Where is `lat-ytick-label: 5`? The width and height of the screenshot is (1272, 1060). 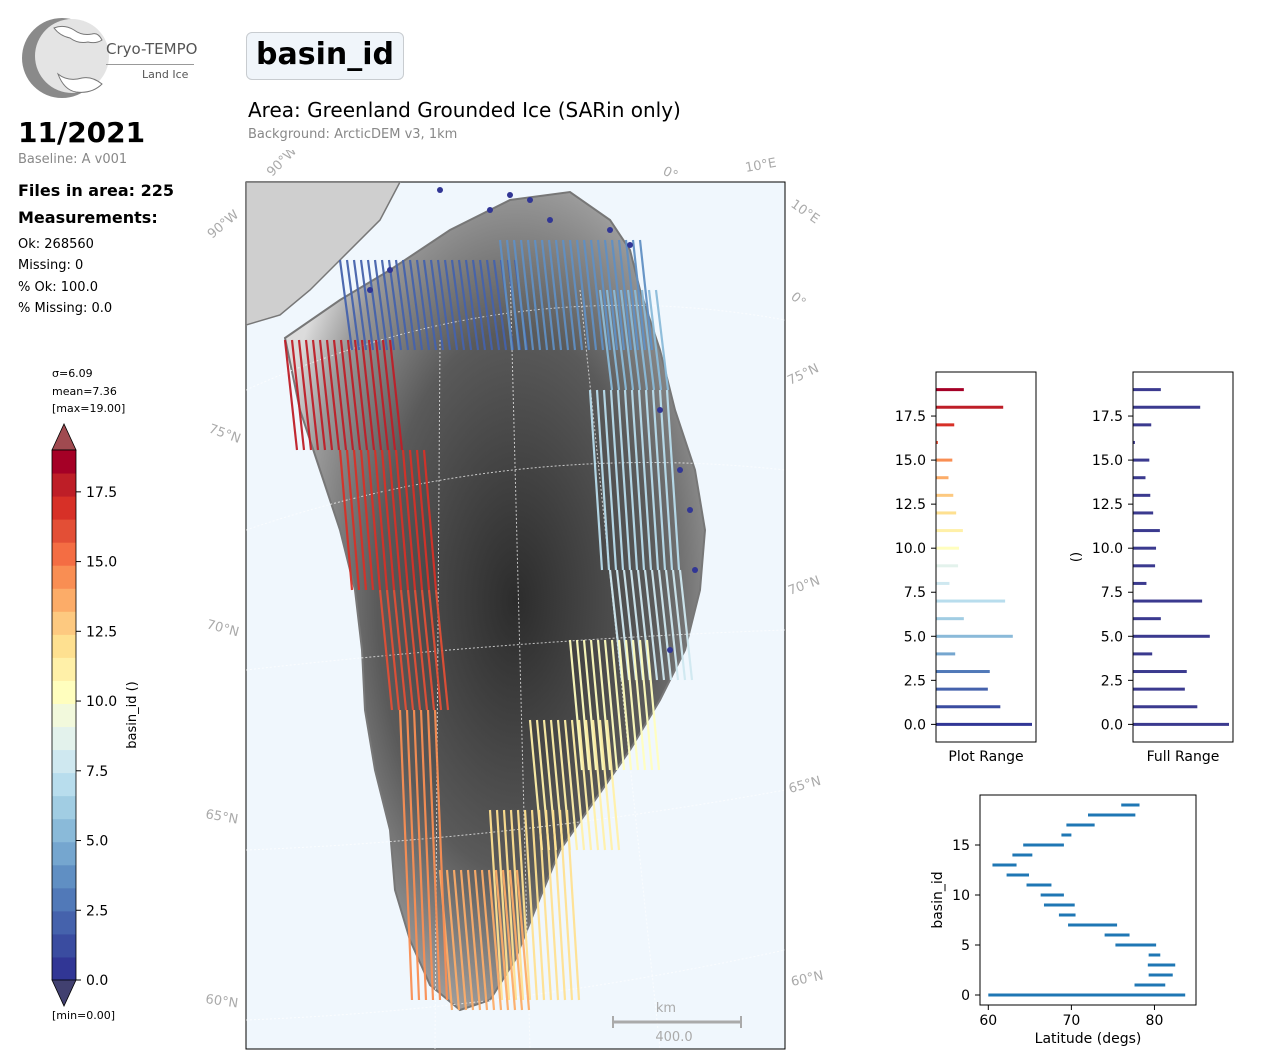 lat-ytick-label: 5 is located at coordinates (965, 946).